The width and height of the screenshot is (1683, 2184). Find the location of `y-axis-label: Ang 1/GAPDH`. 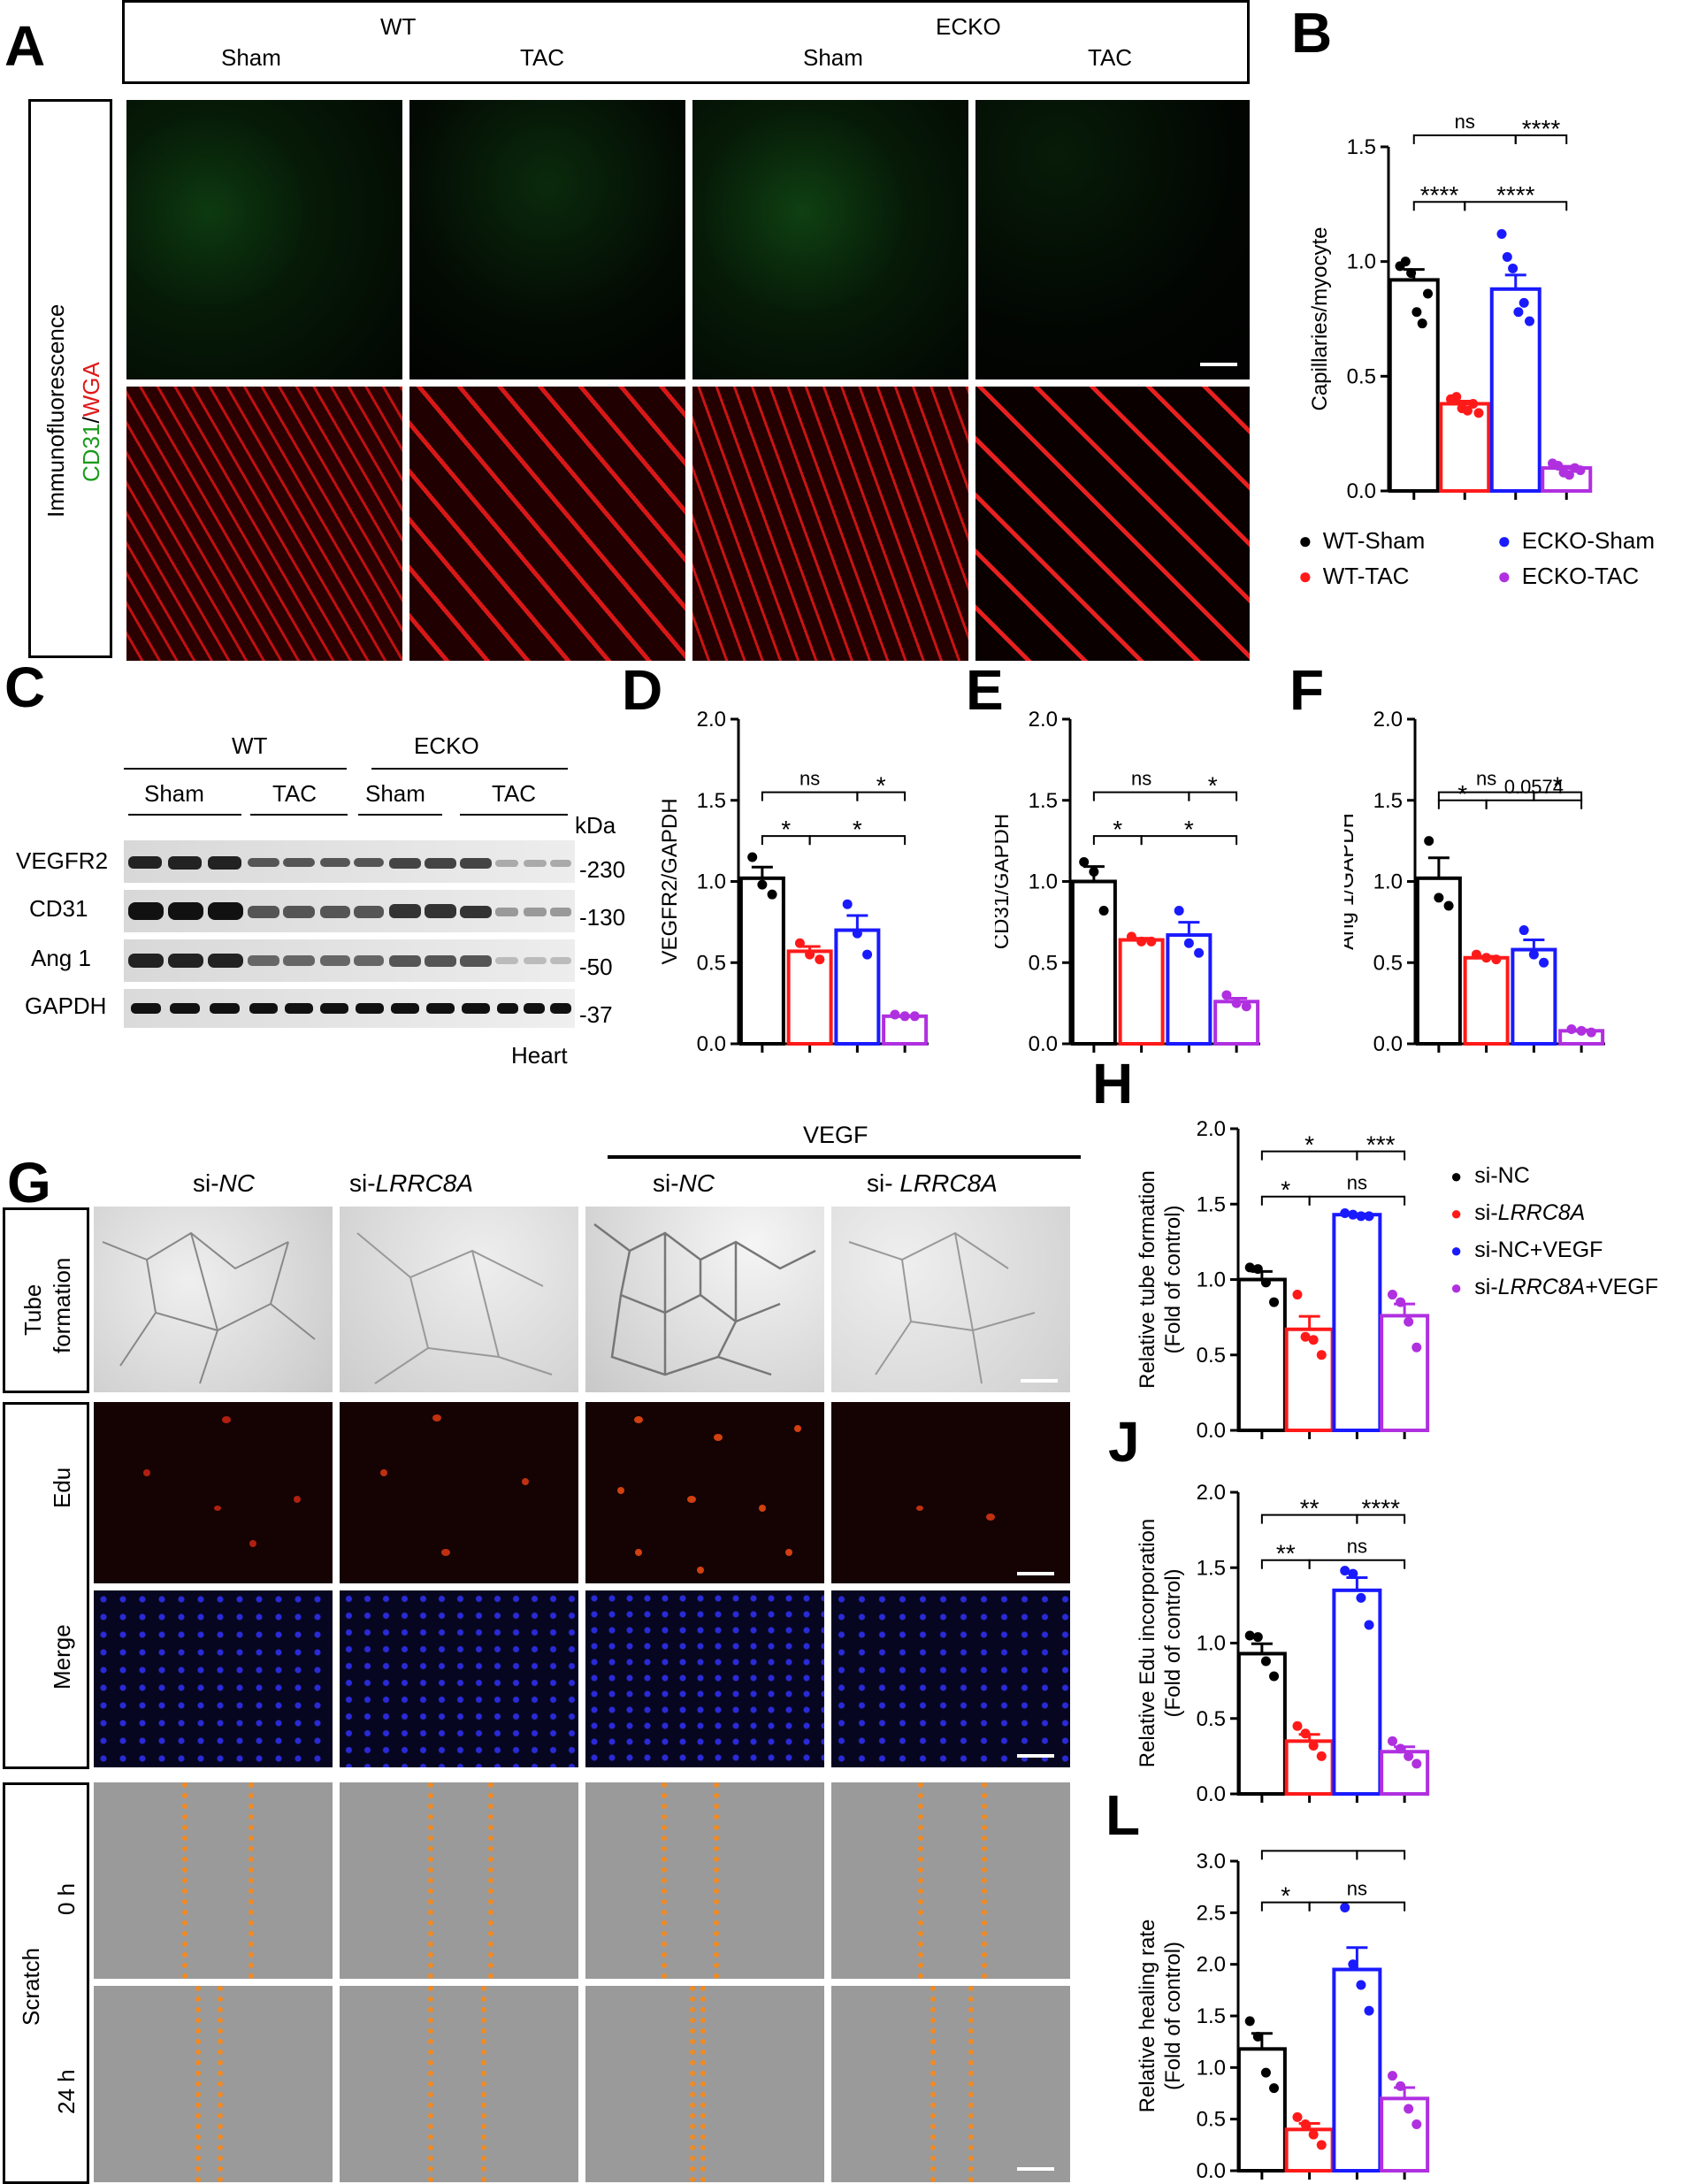

y-axis-label: Ang 1/GAPDH is located at coordinates (1351, 881).